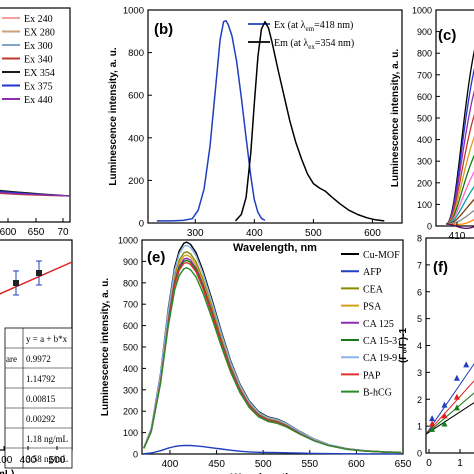  What do you see at coordinates (380, 341) in the screenshot?
I see `legend-label: CA 15-3` at bounding box center [380, 341].